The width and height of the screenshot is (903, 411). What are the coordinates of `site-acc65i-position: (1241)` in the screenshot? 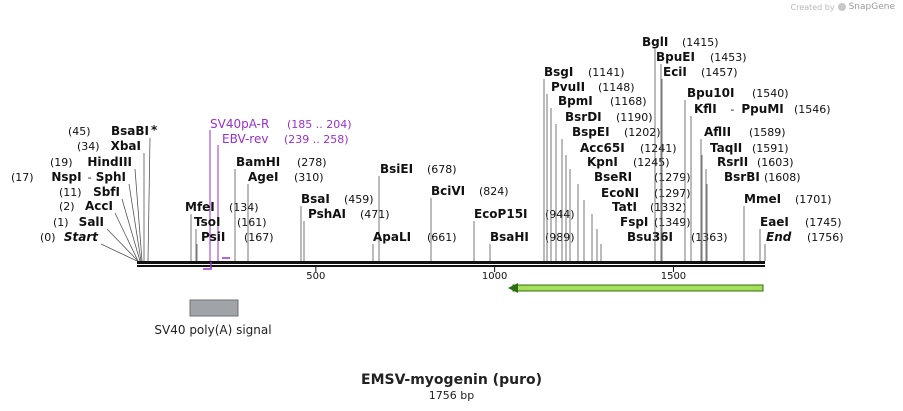 It's located at (658, 148).